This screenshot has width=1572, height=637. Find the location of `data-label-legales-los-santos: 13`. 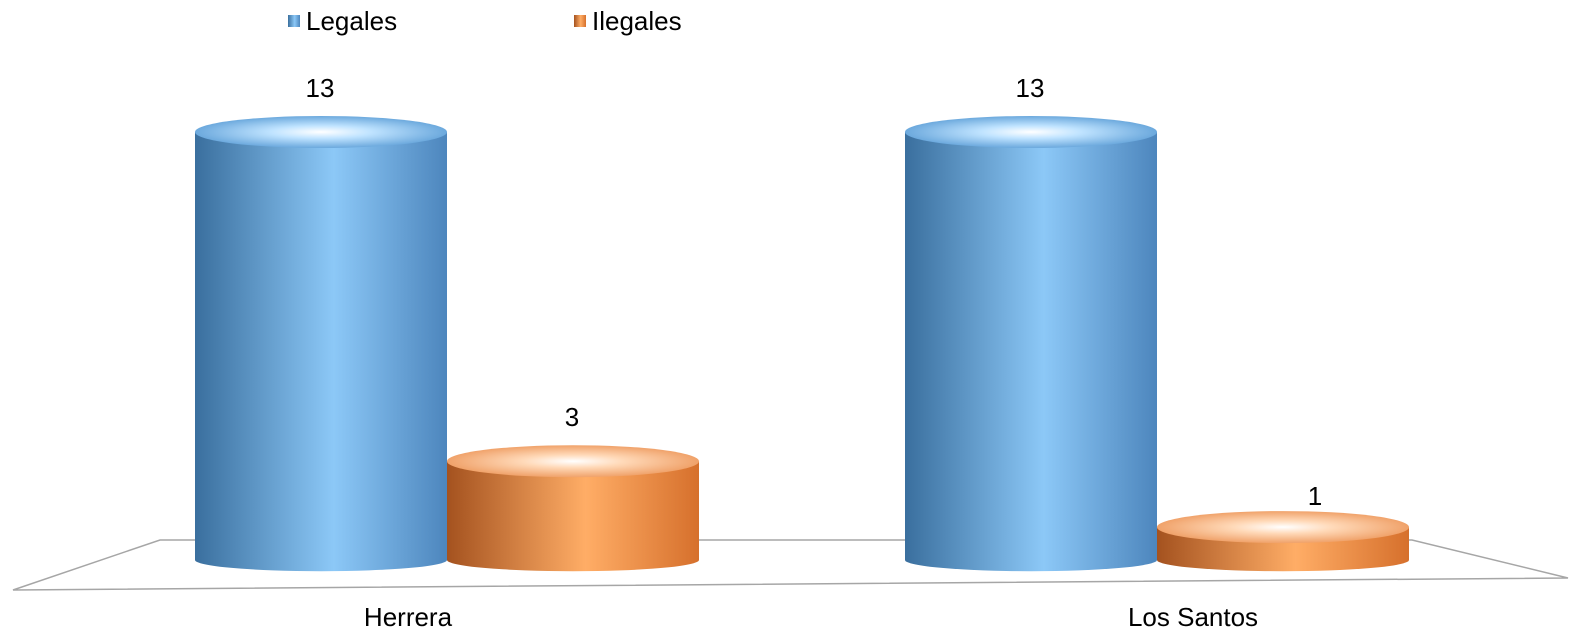

data-label-legales-los-santos: 13 is located at coordinates (1030, 88).